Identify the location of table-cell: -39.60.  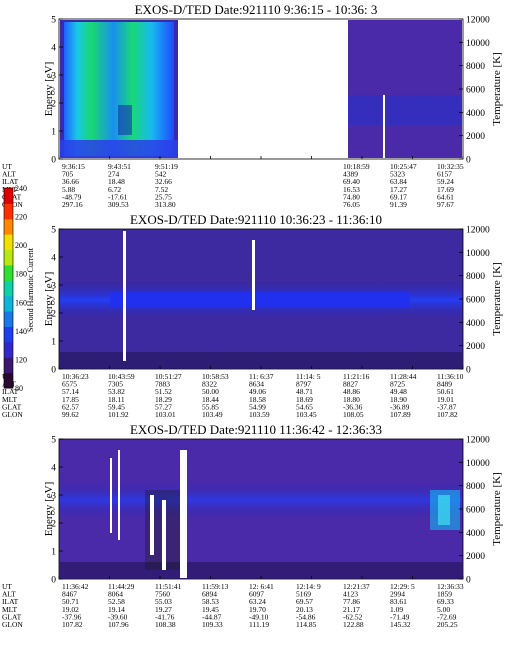
(118, 616).